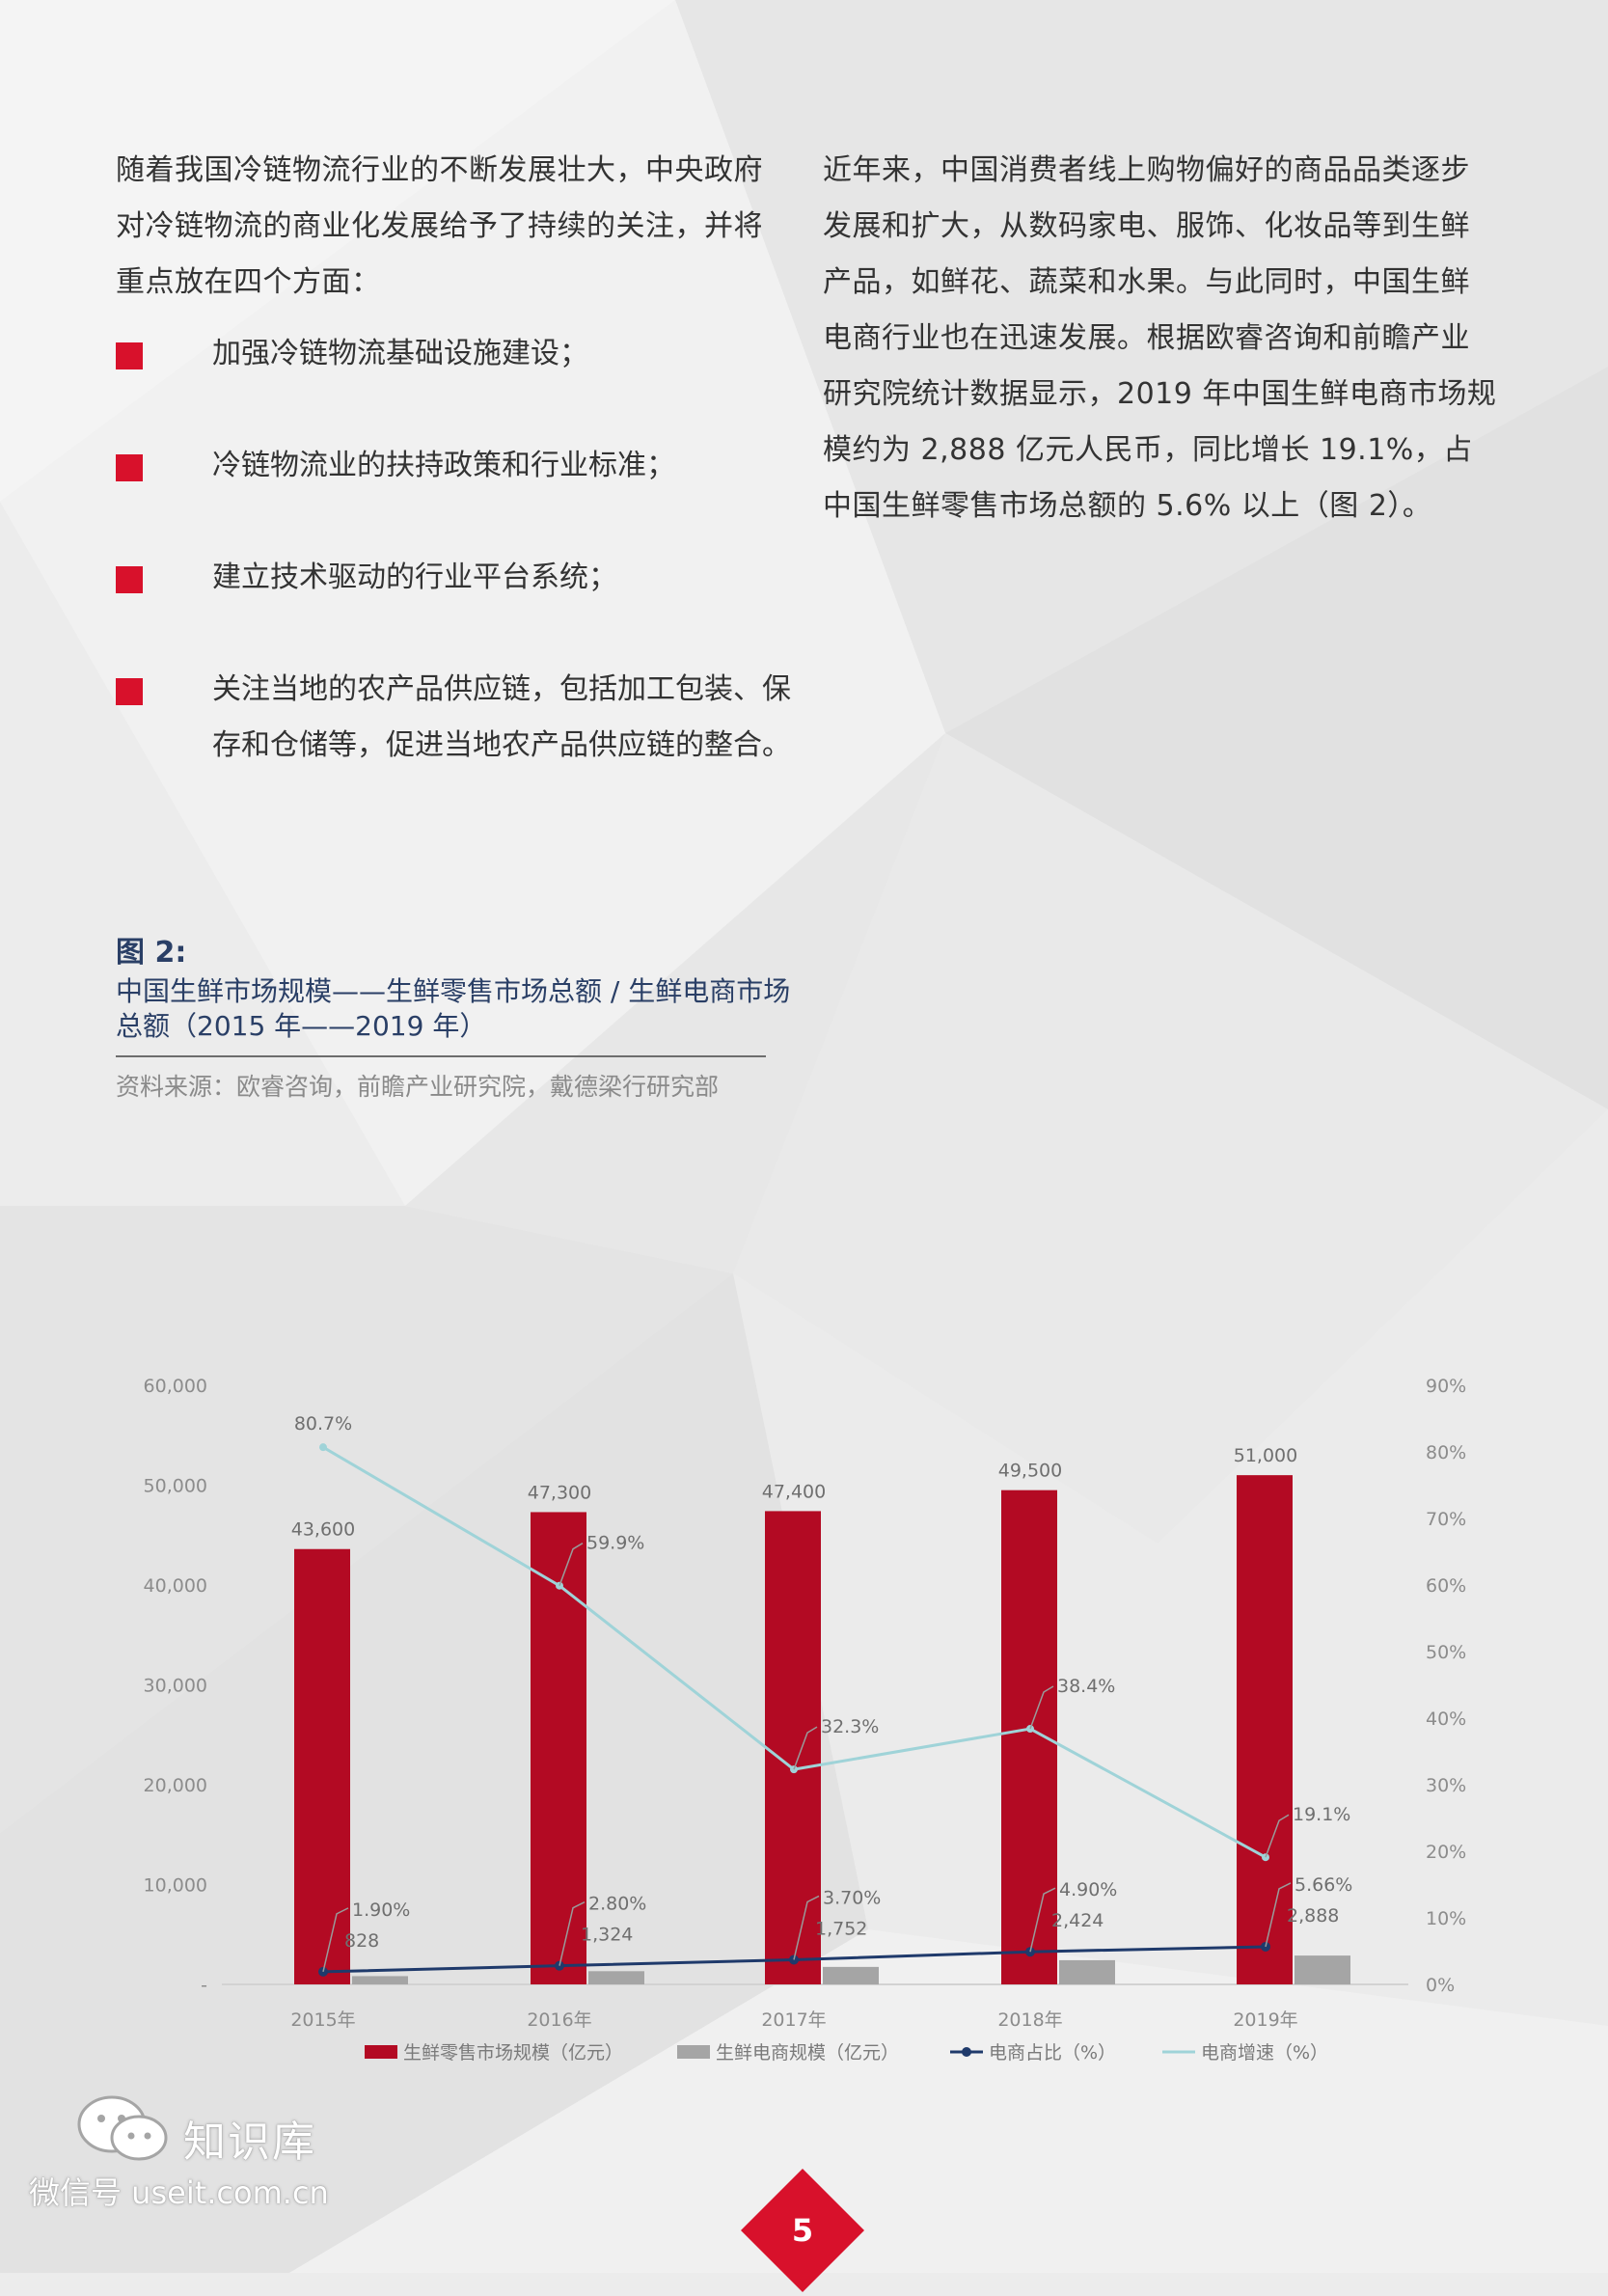  I want to click on y-tick-label-right: 50%, so click(1446, 1652).